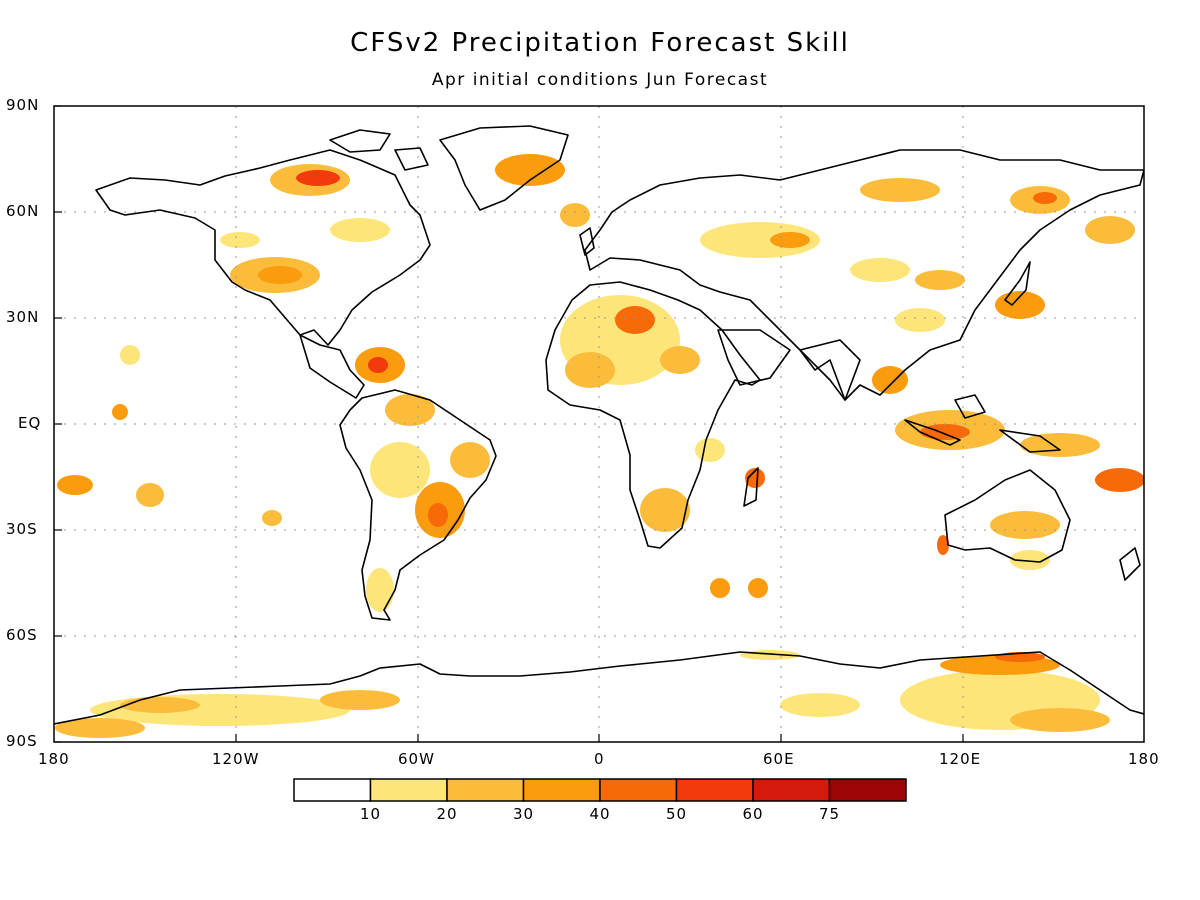 This screenshot has height=900, width=1200. What do you see at coordinates (600, 43) in the screenshot?
I see `map-title: CFSv2 Precipitation Forecast Skill` at bounding box center [600, 43].